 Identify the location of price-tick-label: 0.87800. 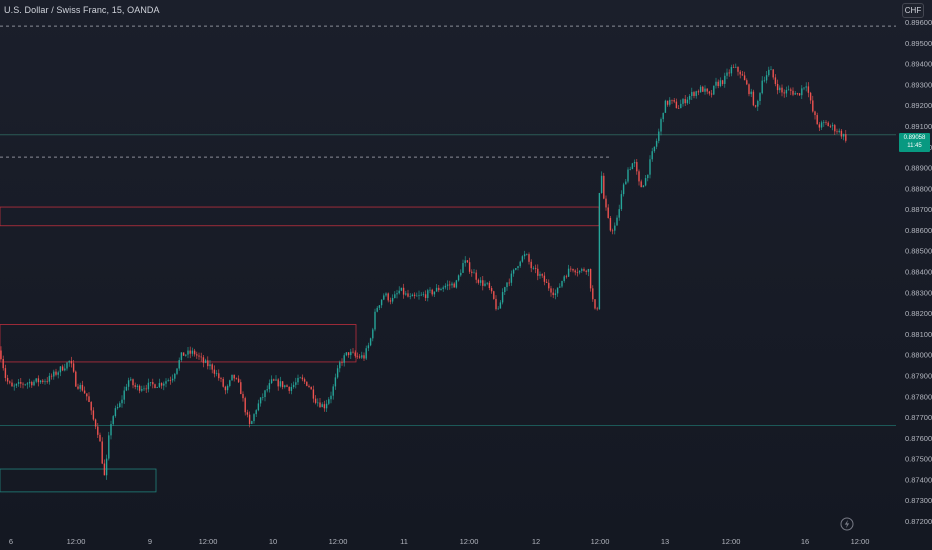
(918, 396).